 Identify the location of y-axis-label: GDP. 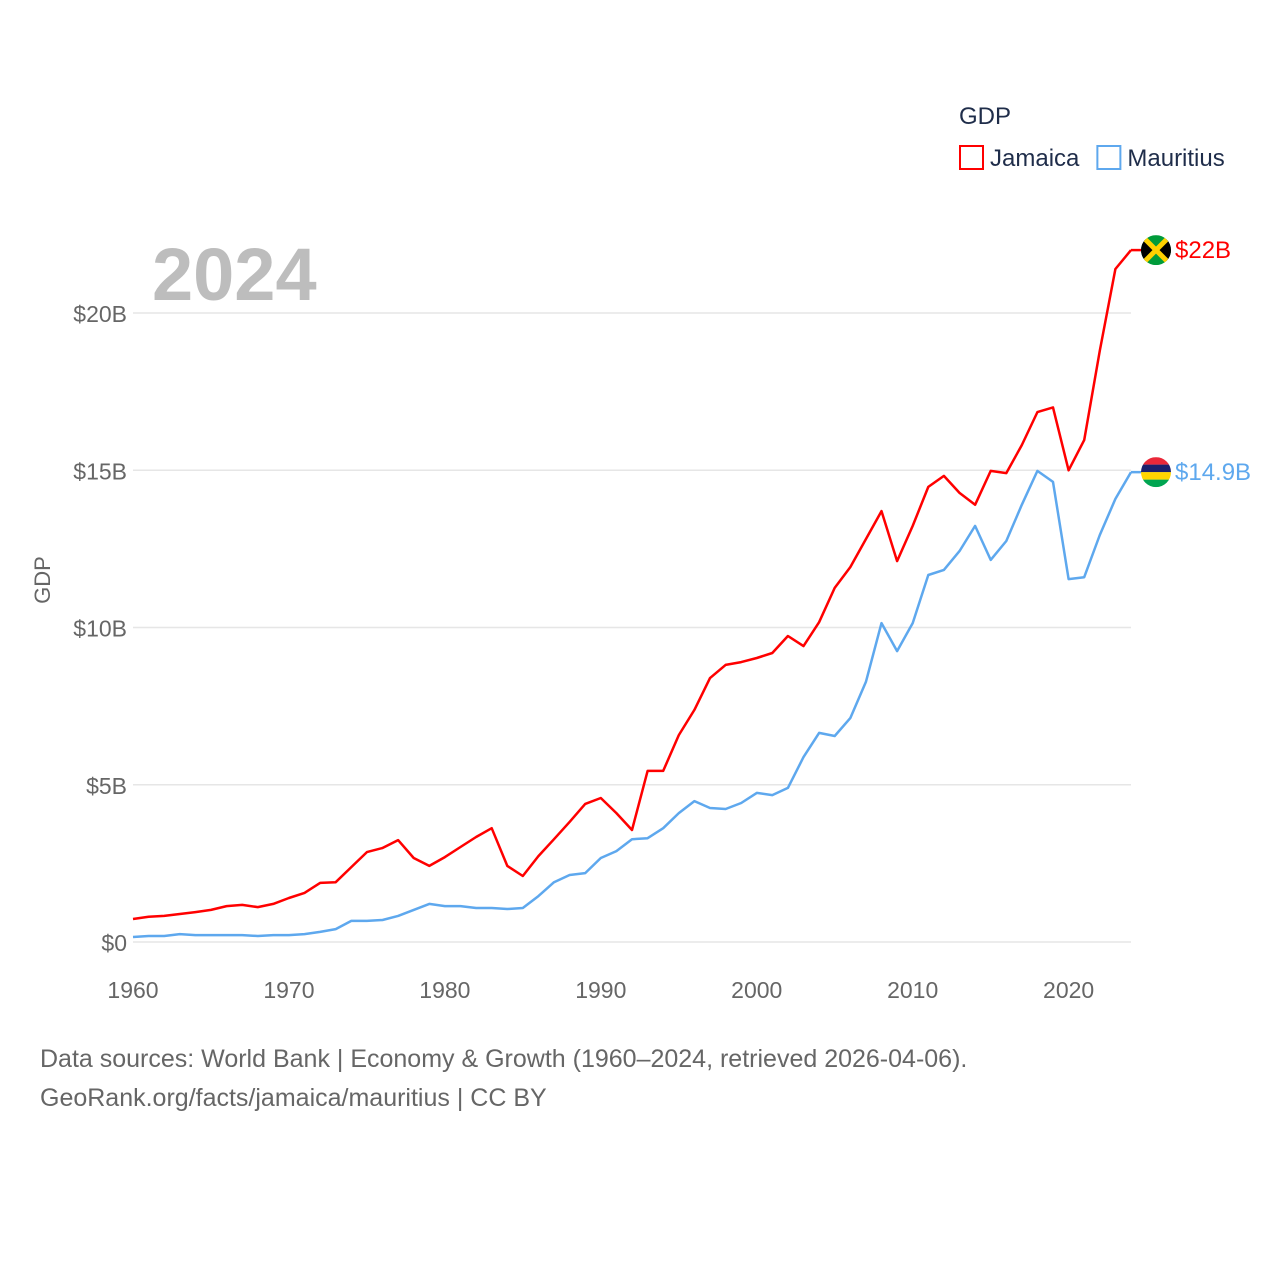
(42, 580).